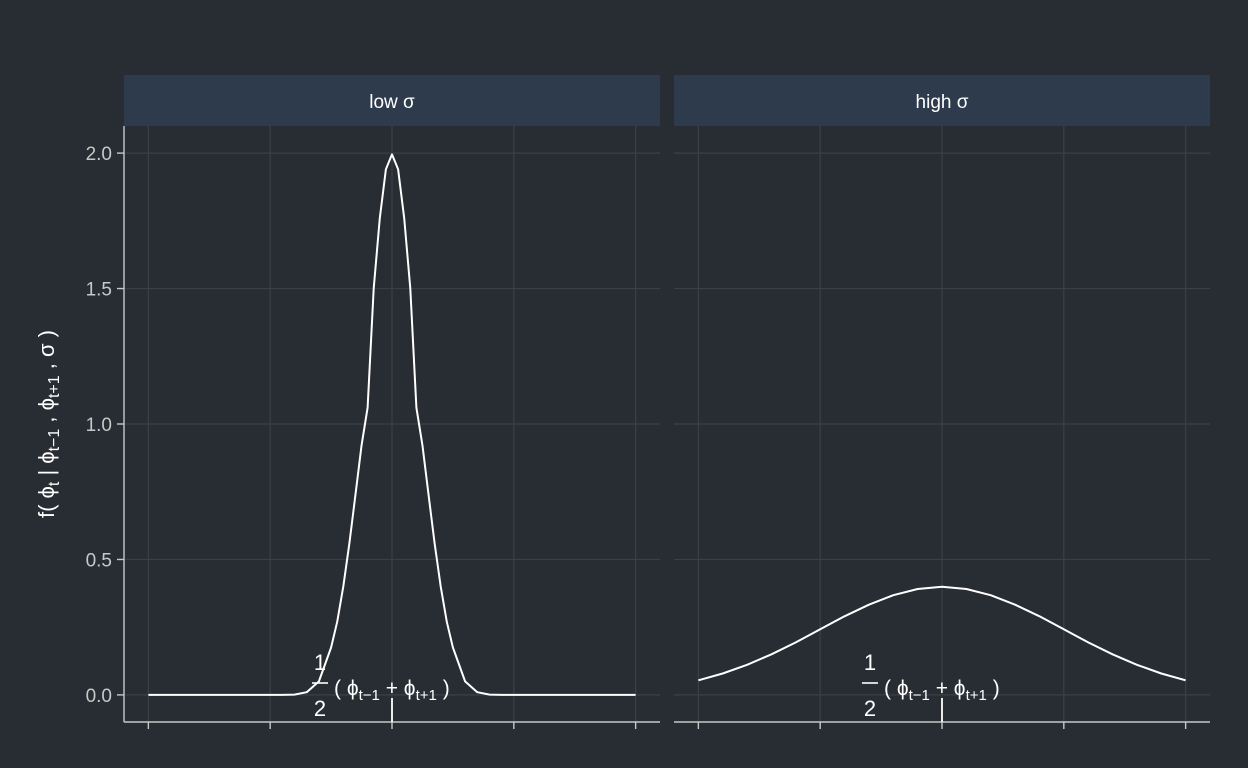 This screenshot has width=1248, height=768. What do you see at coordinates (369, 695) in the screenshot?
I see `annotation-sub1-1: t−1` at bounding box center [369, 695].